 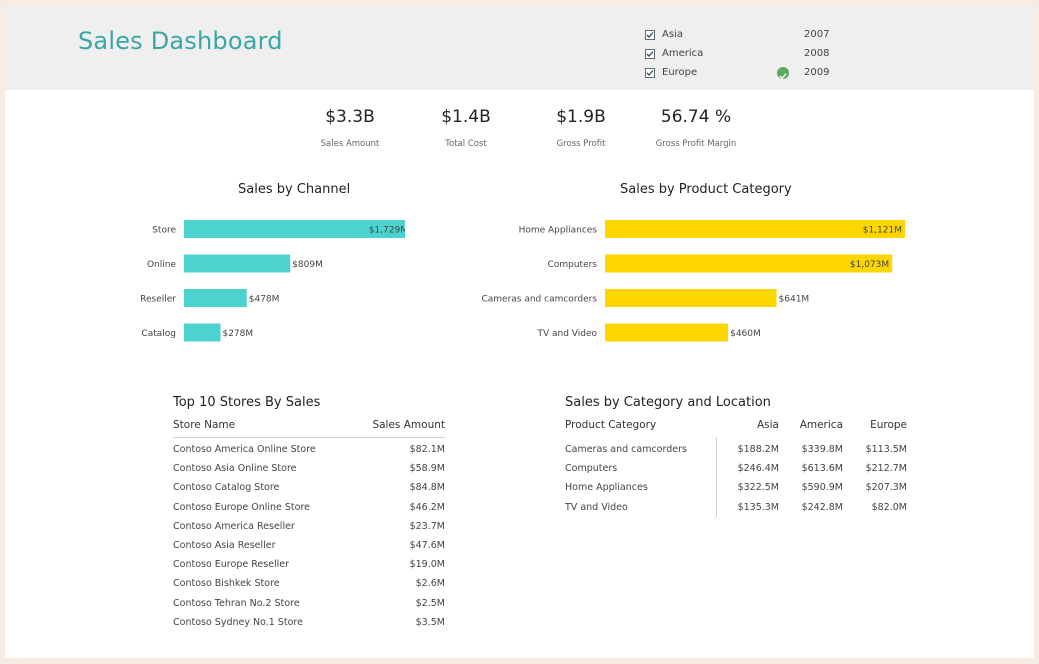 What do you see at coordinates (822, 449) in the screenshot?
I see `matrix-cell: $339.8M` at bounding box center [822, 449].